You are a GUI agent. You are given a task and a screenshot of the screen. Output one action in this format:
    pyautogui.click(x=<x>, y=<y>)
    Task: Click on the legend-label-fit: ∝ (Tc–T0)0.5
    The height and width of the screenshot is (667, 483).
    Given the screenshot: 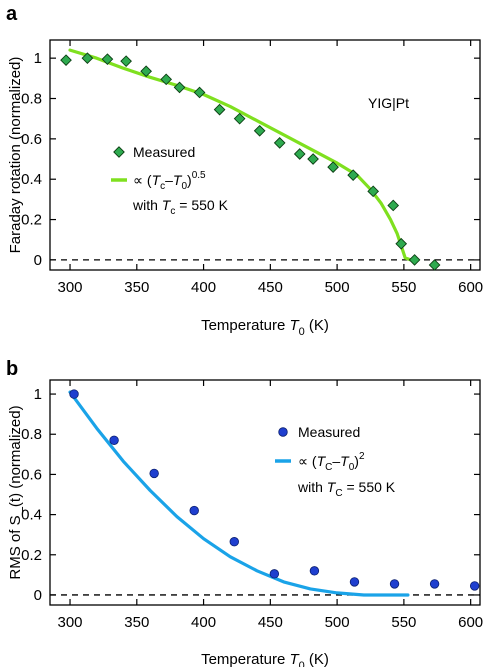 What is the action you would take?
    pyautogui.click(x=169, y=181)
    